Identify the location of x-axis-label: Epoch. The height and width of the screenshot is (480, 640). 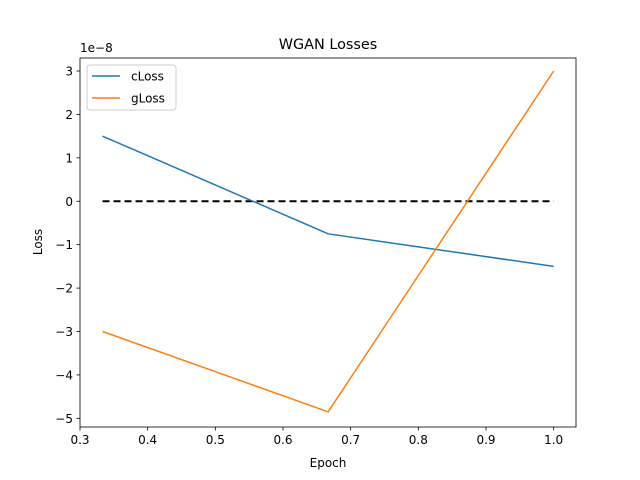
(328, 463).